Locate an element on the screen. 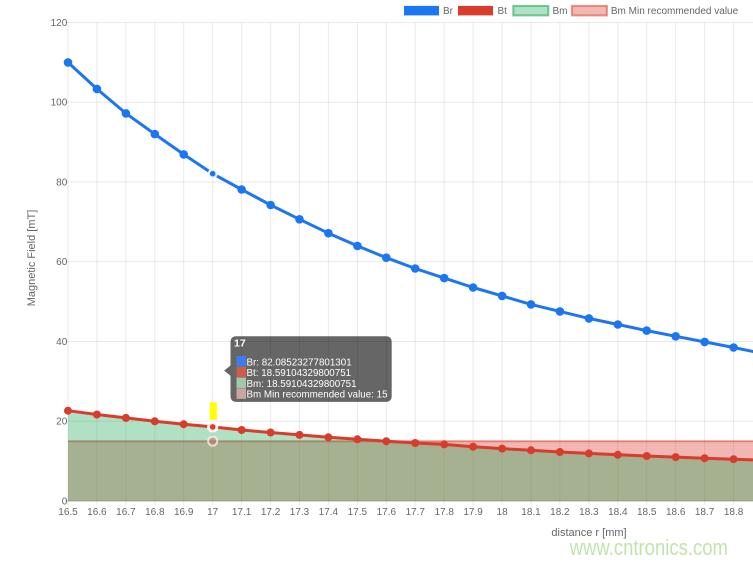 Image resolution: width=753 pixels, height=568 pixels. svg-text: 16.7 is located at coordinates (126, 512).